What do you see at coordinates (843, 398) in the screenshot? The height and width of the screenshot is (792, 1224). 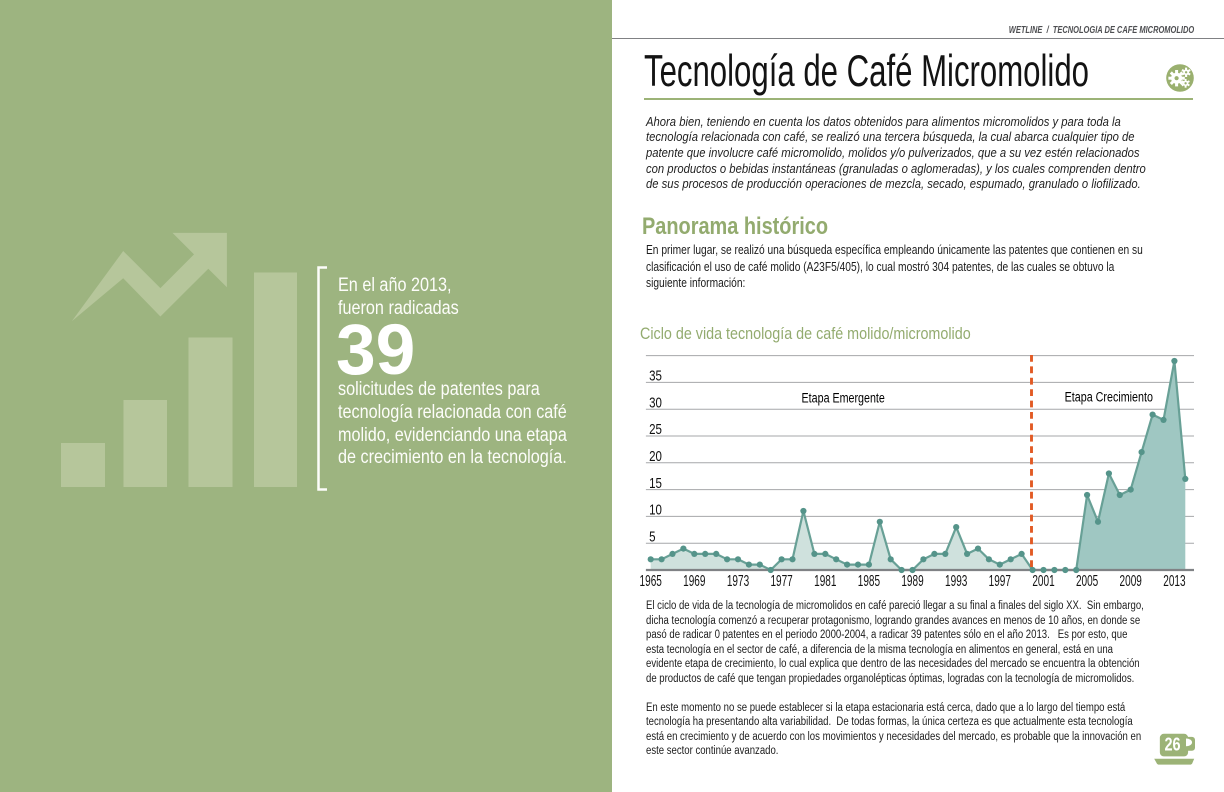 I see `svg-text: Etapa Emergente` at bounding box center [843, 398].